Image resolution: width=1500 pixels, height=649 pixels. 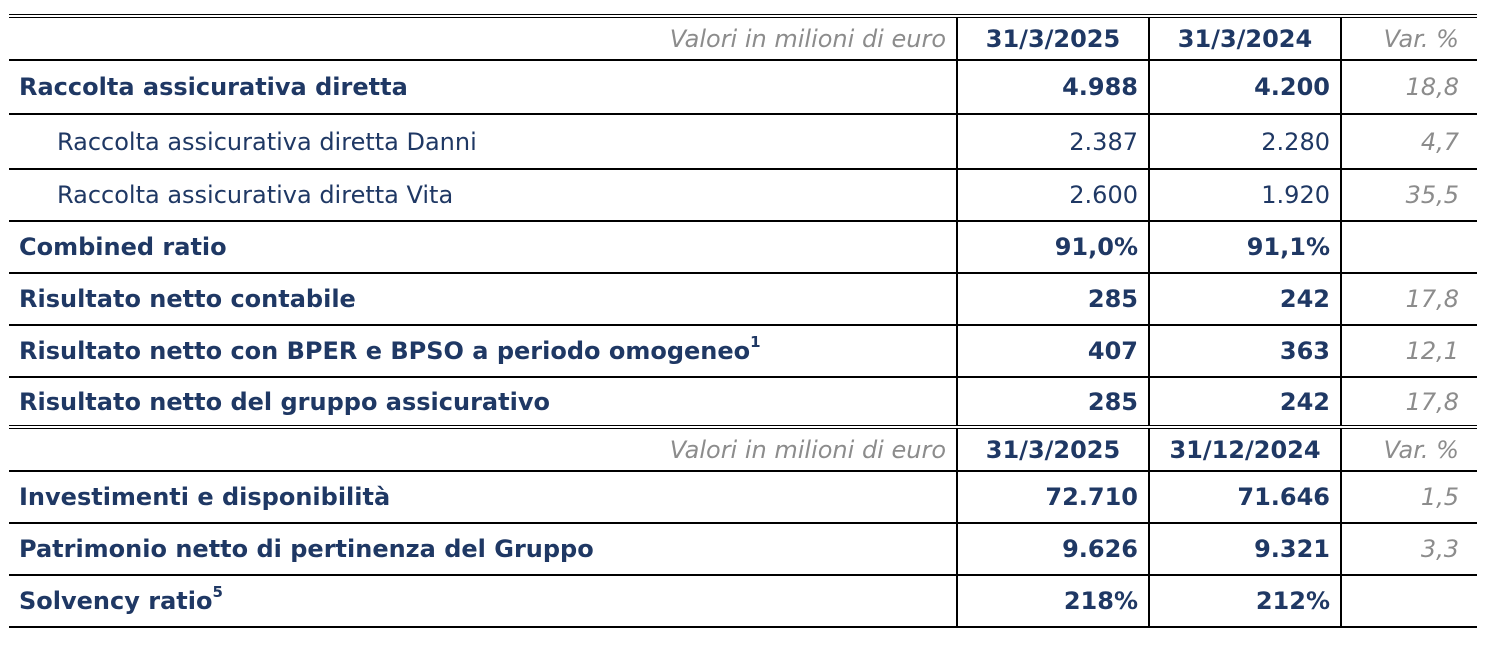 I want to click on row-value-variation: 1,5, so click(x=1408, y=497).